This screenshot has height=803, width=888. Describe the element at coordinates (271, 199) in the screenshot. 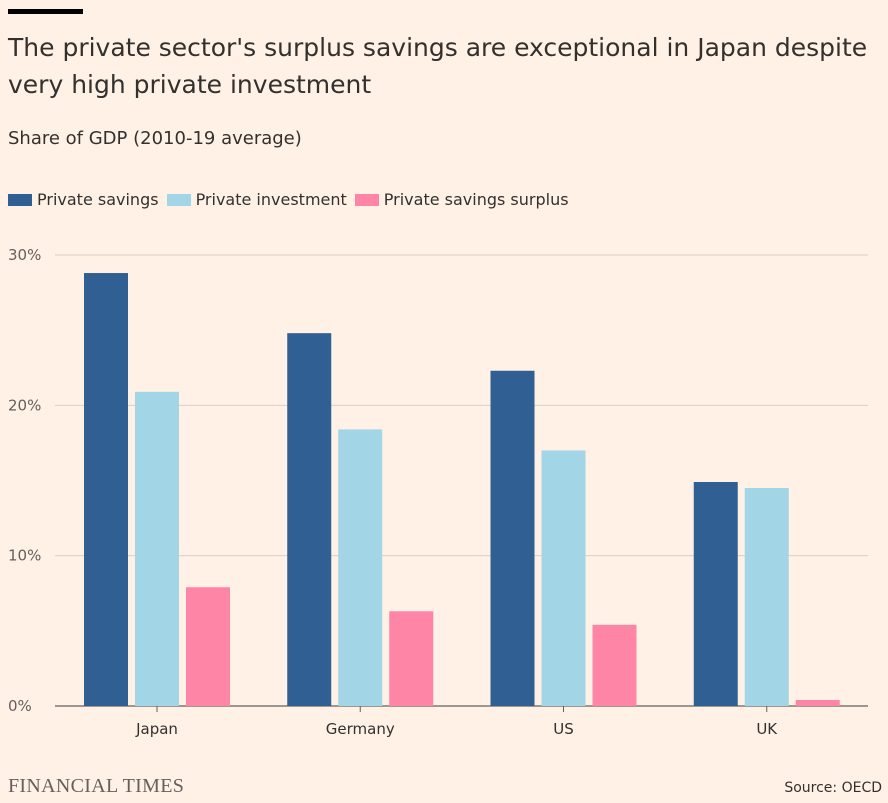

I see `legend-label-private-investment: Private investment` at that location.